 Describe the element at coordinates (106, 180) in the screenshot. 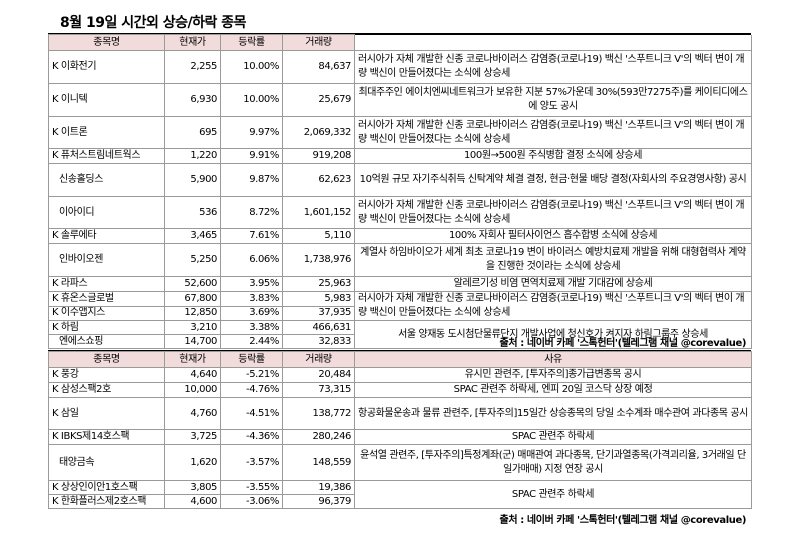

I see `stock-name: 신송홀딩스` at that location.